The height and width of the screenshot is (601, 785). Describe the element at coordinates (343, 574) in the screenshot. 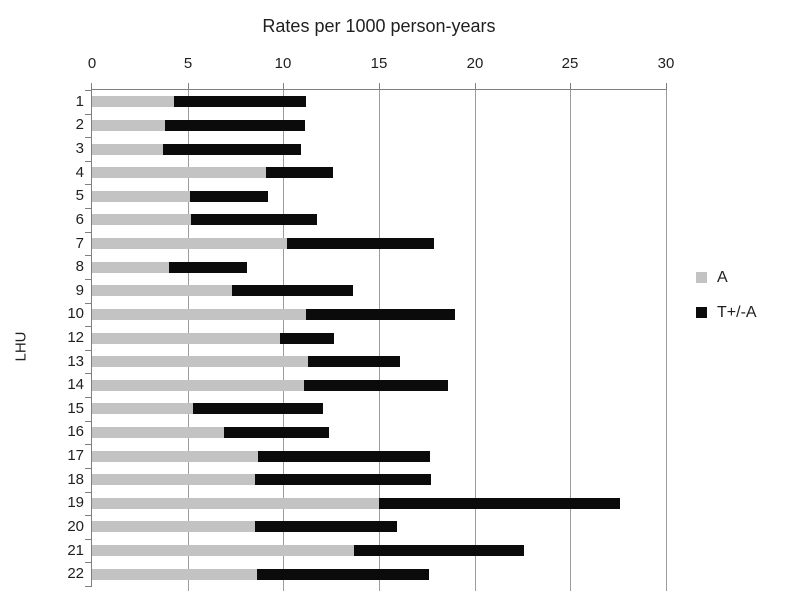

I see `bar-22-t` at that location.